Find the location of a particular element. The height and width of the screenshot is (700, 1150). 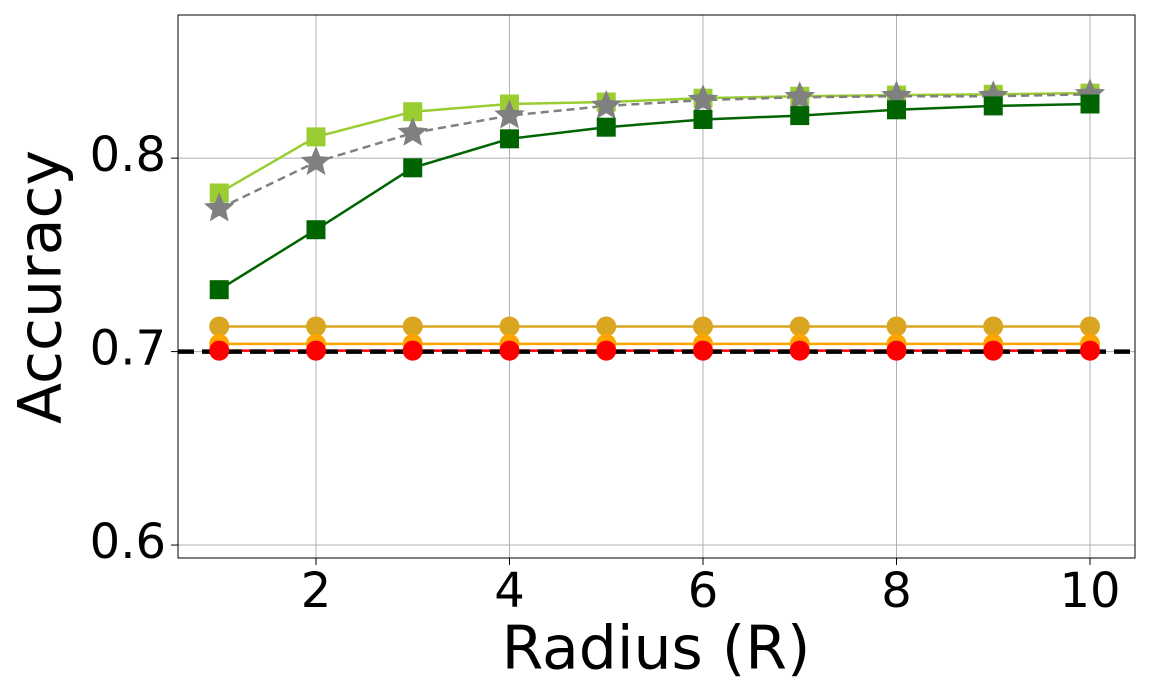

y-tick-label: 0.8 is located at coordinates (128, 155).